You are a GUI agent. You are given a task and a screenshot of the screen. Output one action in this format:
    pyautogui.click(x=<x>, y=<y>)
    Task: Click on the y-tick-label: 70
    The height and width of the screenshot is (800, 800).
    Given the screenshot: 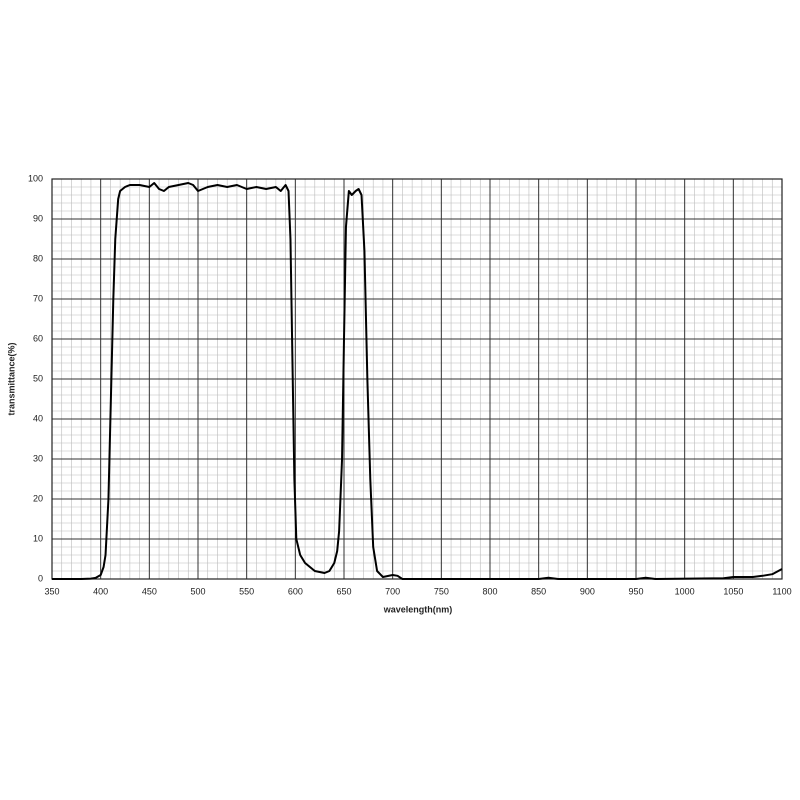 What is the action you would take?
    pyautogui.click(x=38, y=298)
    